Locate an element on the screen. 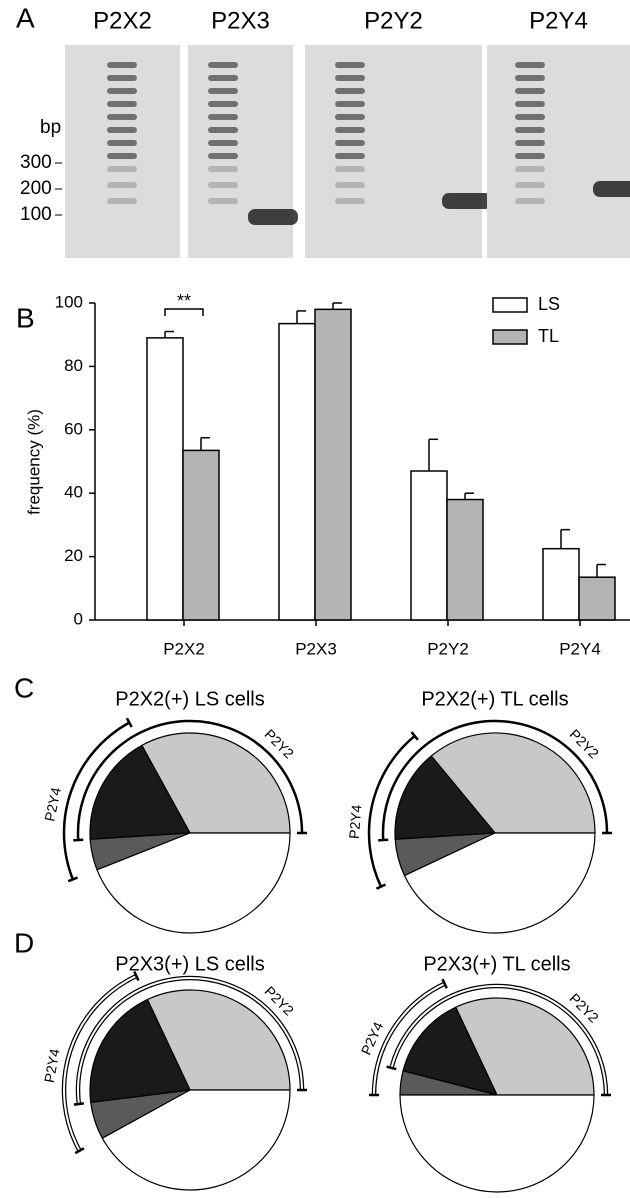  legend-swatch is located at coordinates (510, 337).